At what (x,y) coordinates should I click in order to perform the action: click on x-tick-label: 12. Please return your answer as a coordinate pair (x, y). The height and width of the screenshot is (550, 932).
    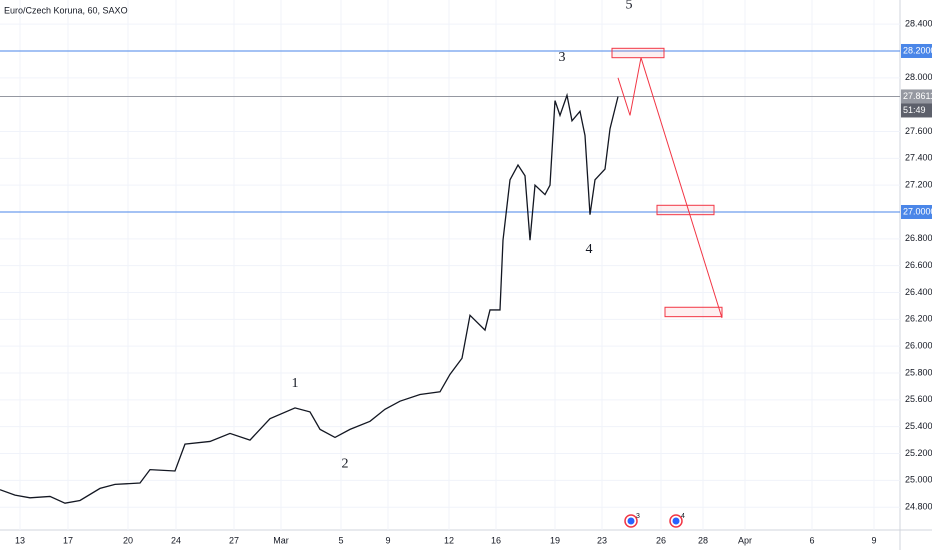
    Looking at the image, I should click on (449, 540).